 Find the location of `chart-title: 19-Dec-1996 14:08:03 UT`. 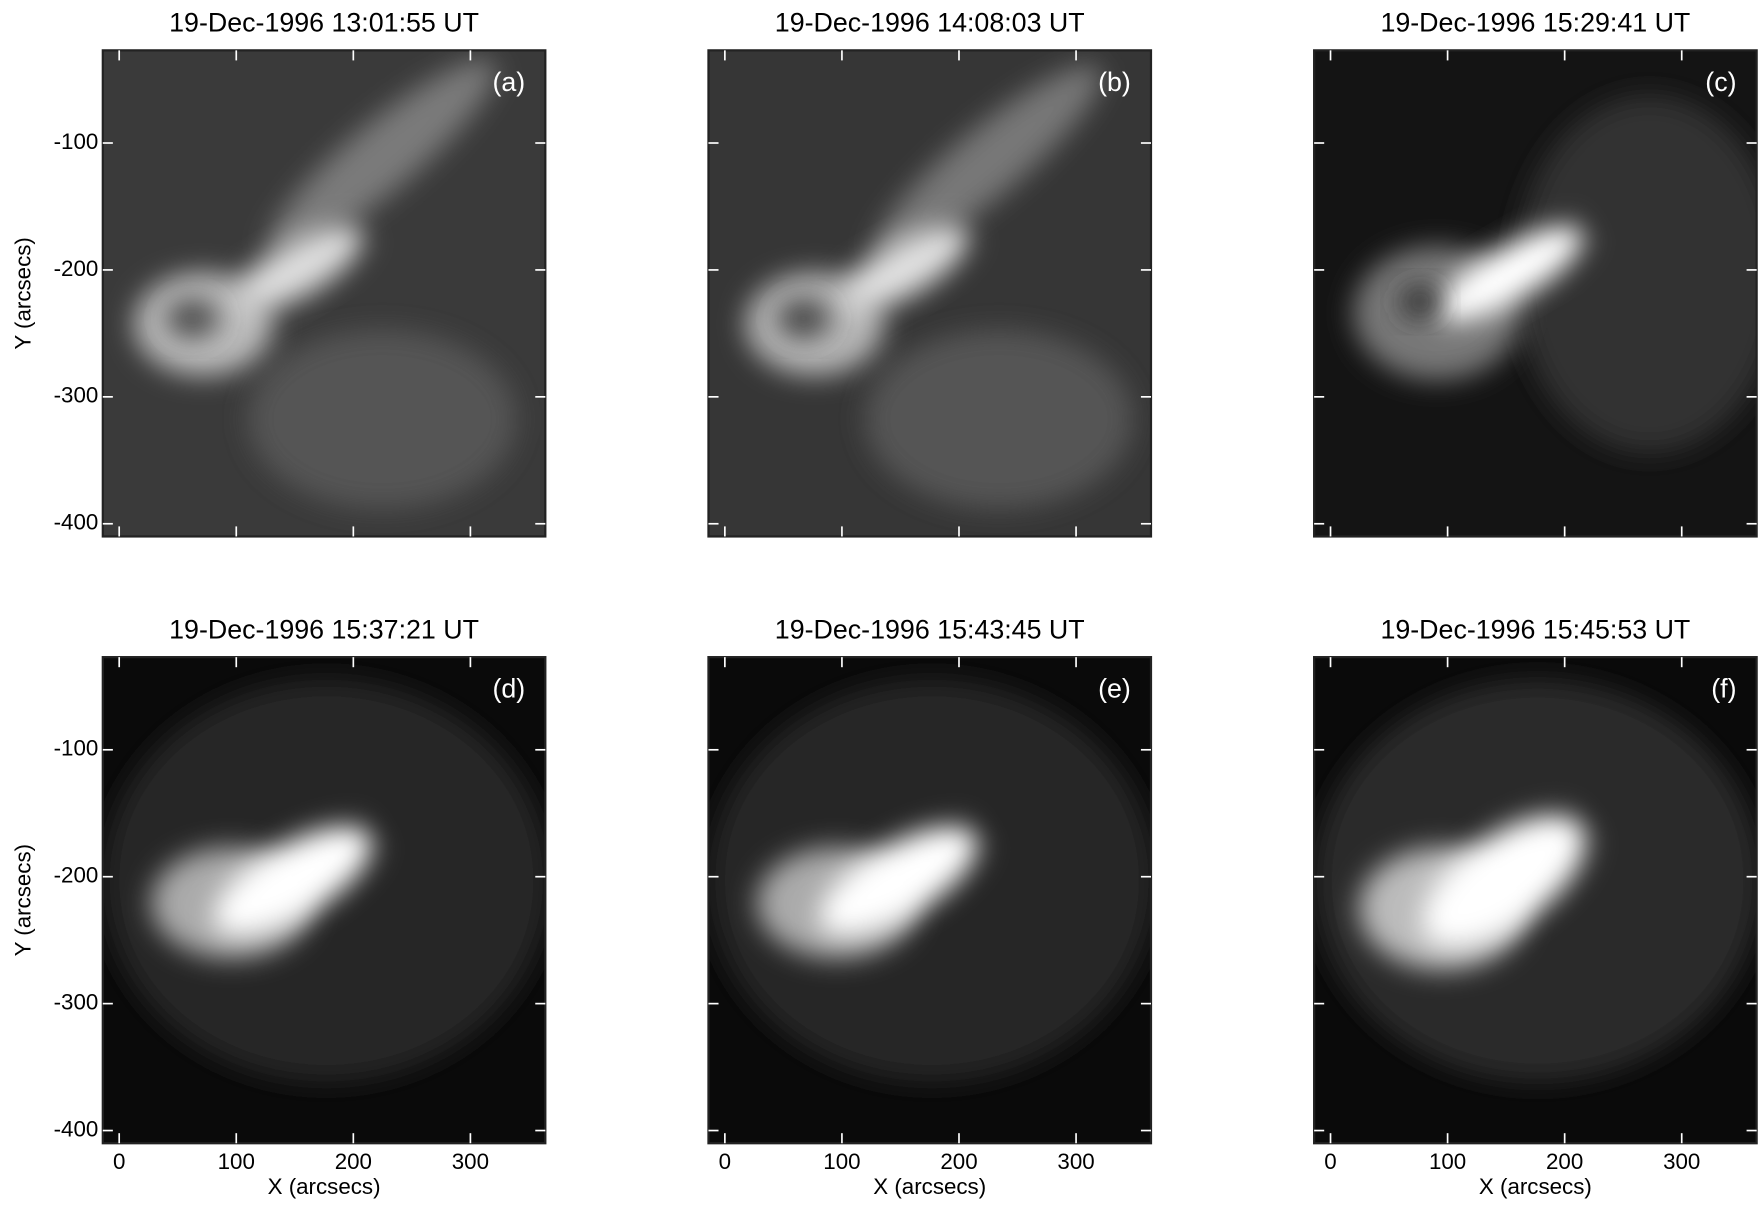

chart-title: 19-Dec-1996 14:08:03 UT is located at coordinates (930, 23).